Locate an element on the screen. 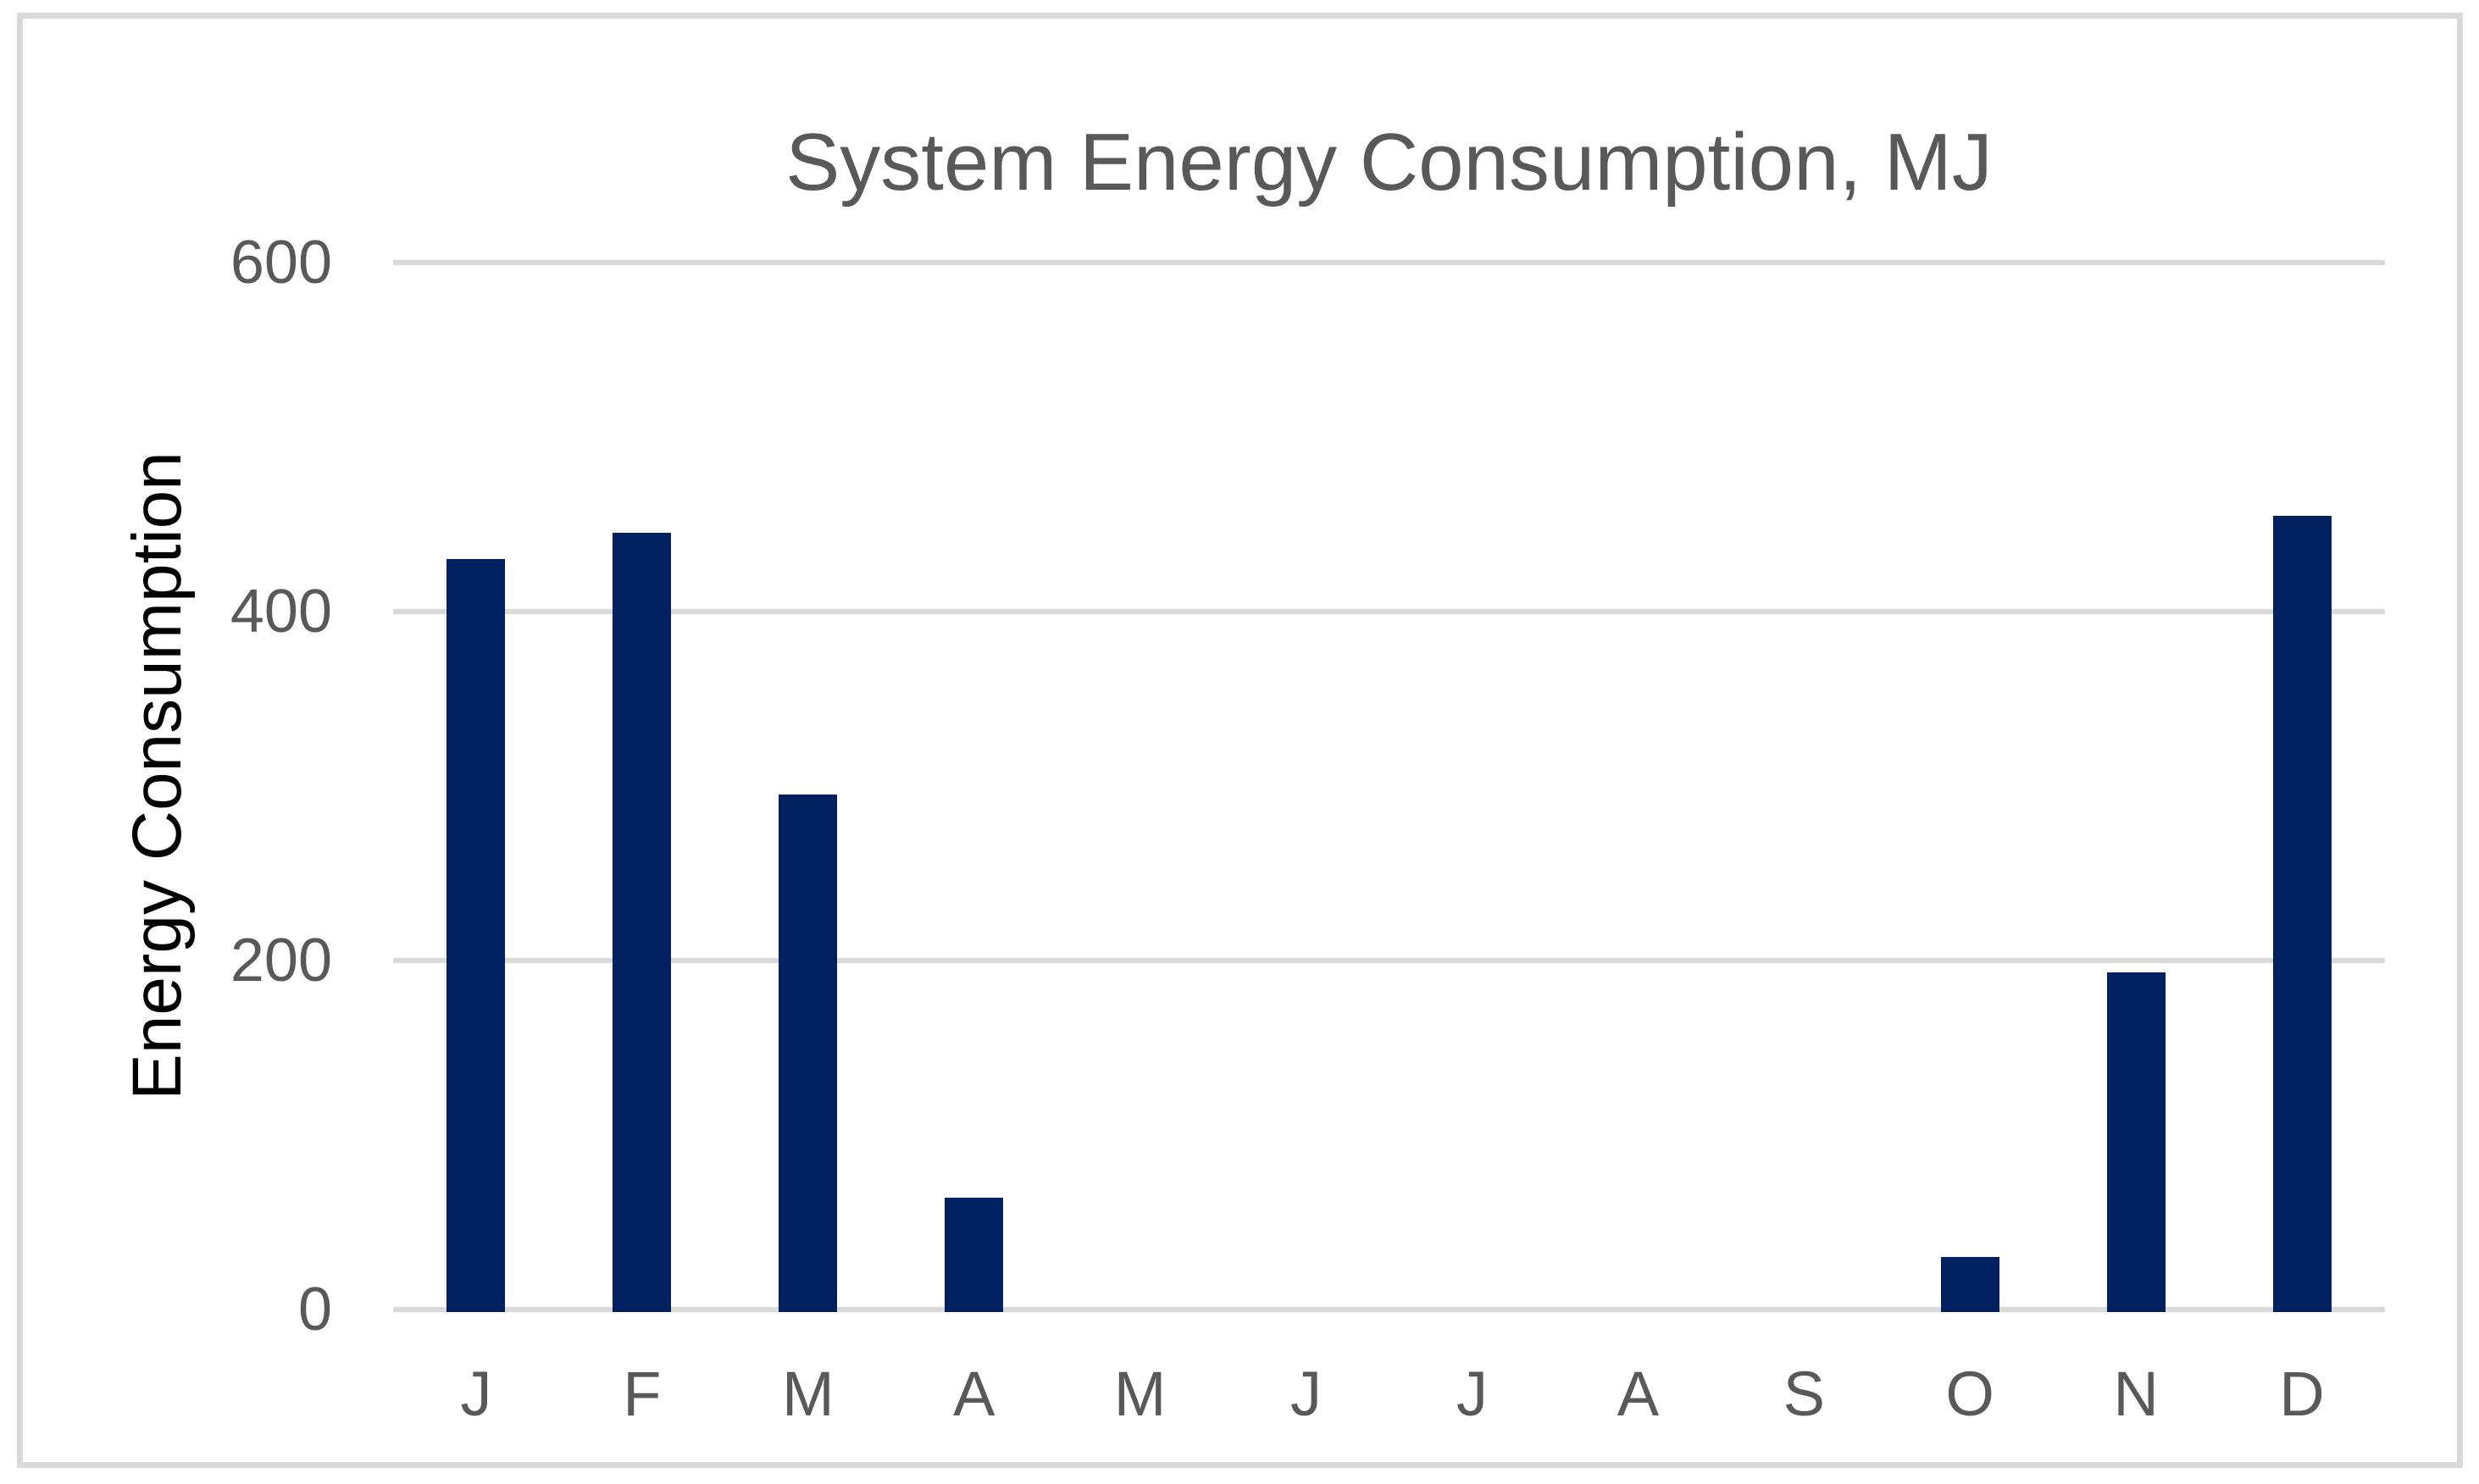  y-tick-label: 0 is located at coordinates (314, 1309).